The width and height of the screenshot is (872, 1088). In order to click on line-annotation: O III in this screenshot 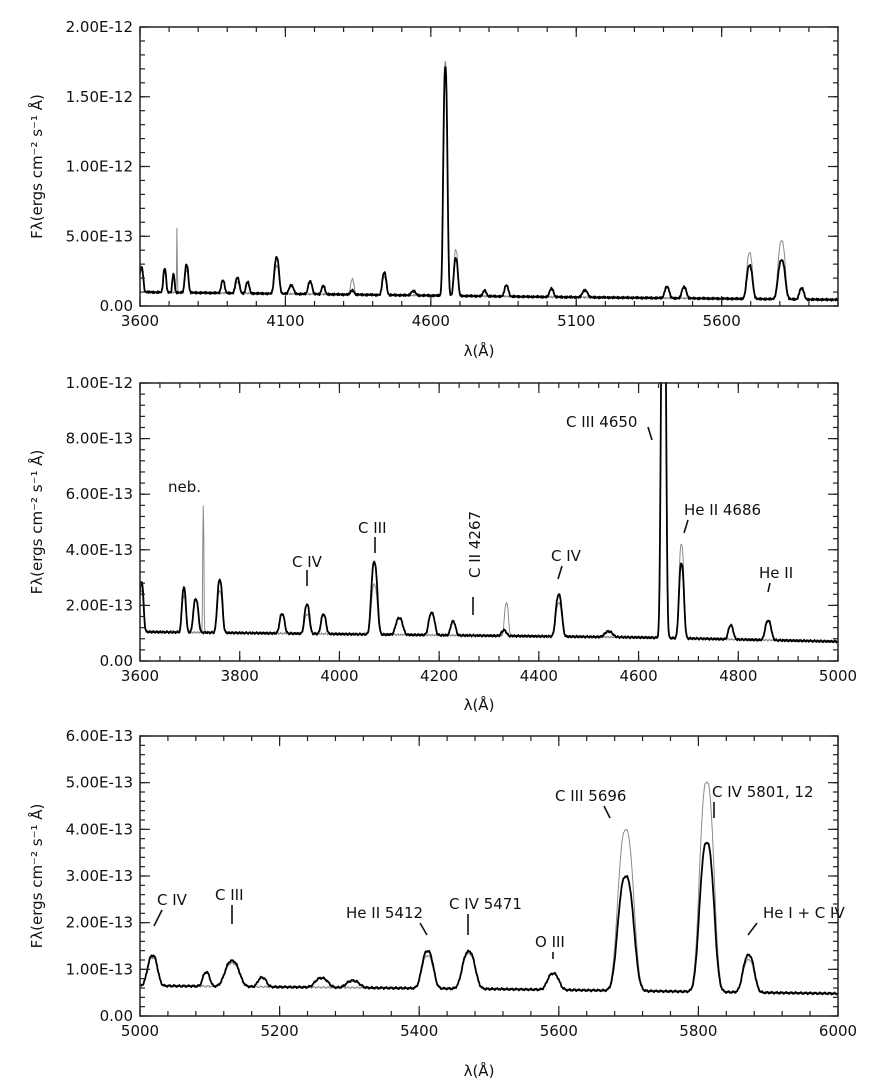, I will do `click(550, 942)`.